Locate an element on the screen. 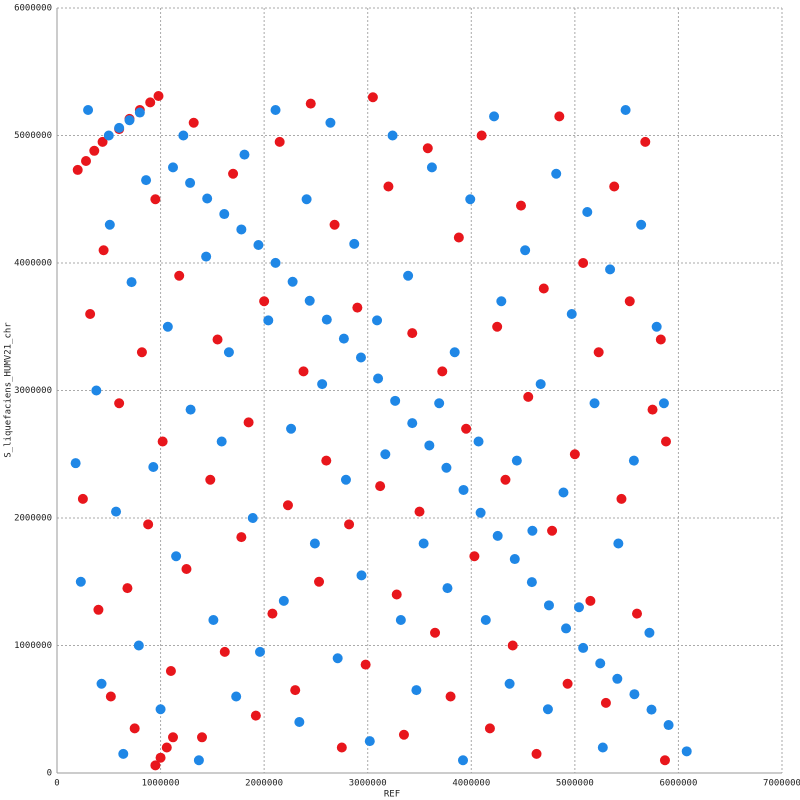 This screenshot has height=800, width=800. x-tick-label: 1000000 is located at coordinates (161, 784).